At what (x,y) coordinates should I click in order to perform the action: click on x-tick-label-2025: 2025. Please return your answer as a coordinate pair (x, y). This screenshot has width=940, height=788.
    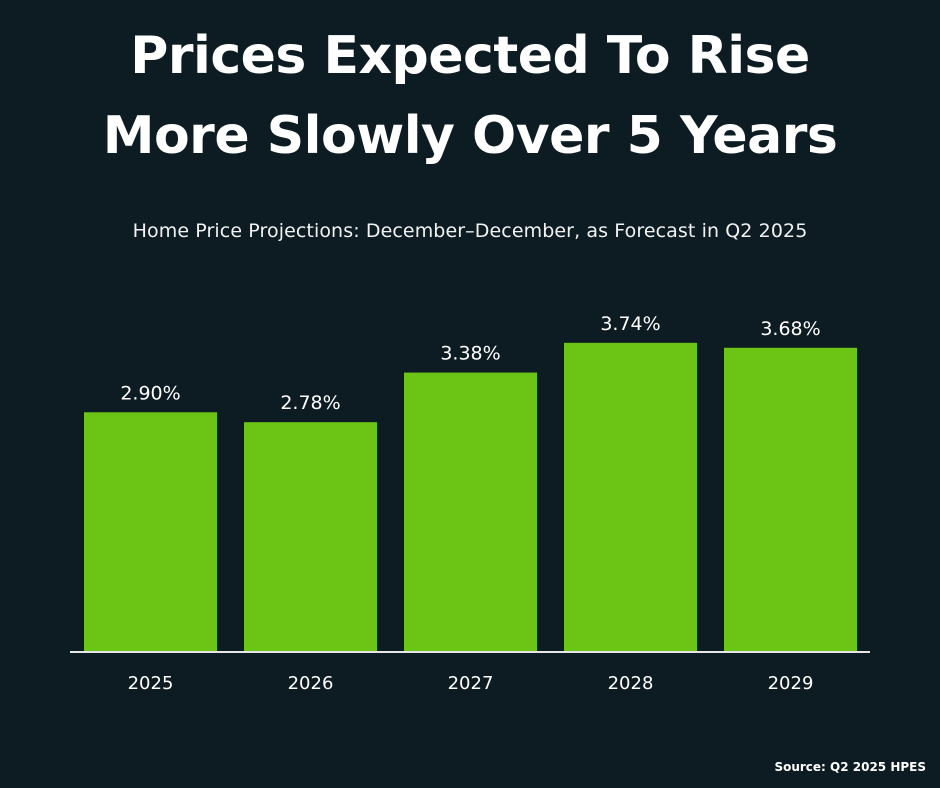
    Looking at the image, I should click on (151, 683).